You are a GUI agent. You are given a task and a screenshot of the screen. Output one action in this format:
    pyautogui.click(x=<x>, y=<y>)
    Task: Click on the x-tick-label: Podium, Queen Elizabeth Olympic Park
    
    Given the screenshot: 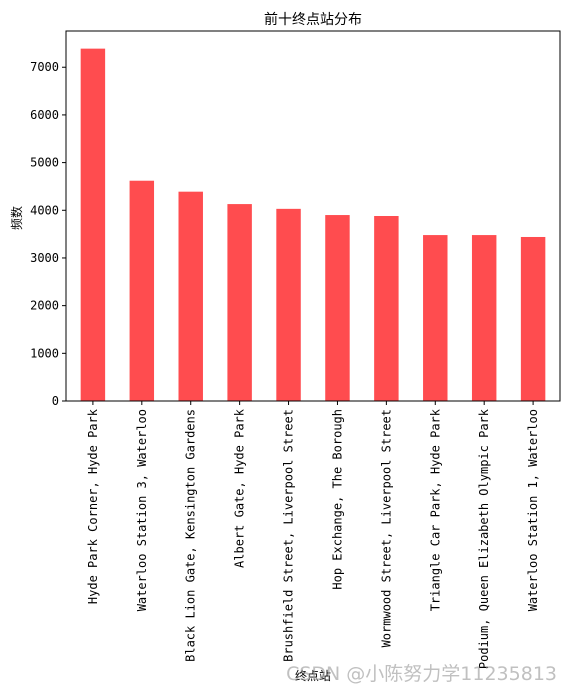 What is the action you would take?
    pyautogui.click(x=484, y=538)
    